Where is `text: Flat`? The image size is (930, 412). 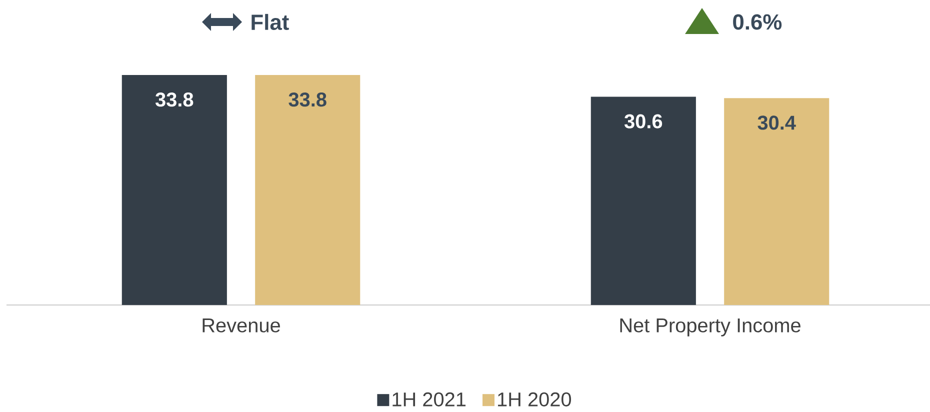
text: Flat is located at coordinates (270, 22).